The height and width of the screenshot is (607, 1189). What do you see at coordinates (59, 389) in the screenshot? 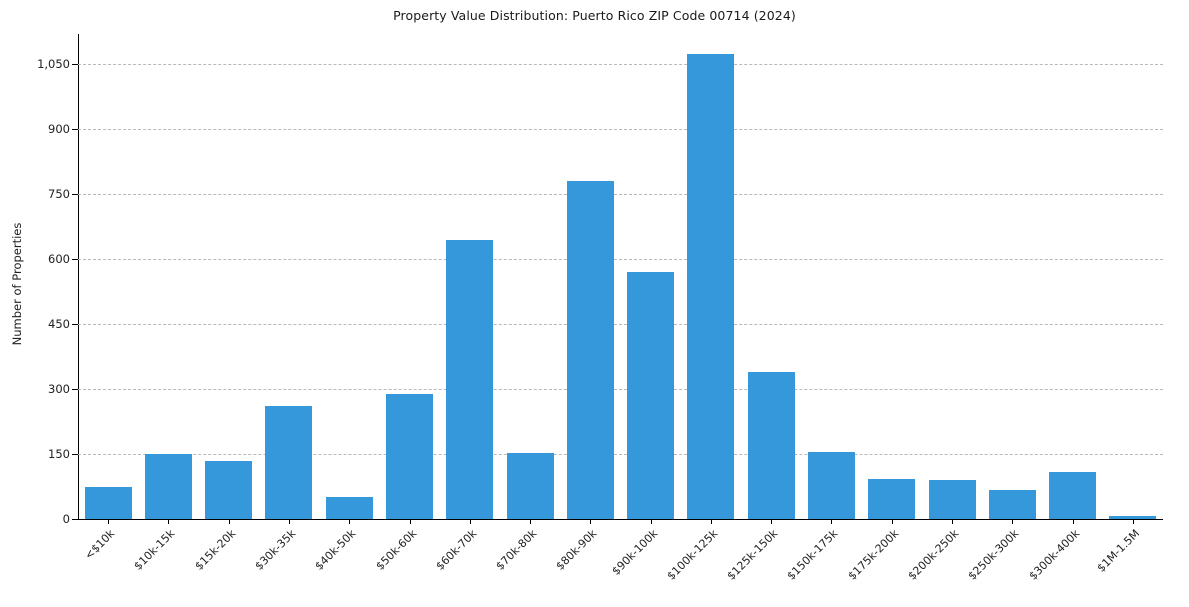
I see `y-tick-label: 300` at bounding box center [59, 389].